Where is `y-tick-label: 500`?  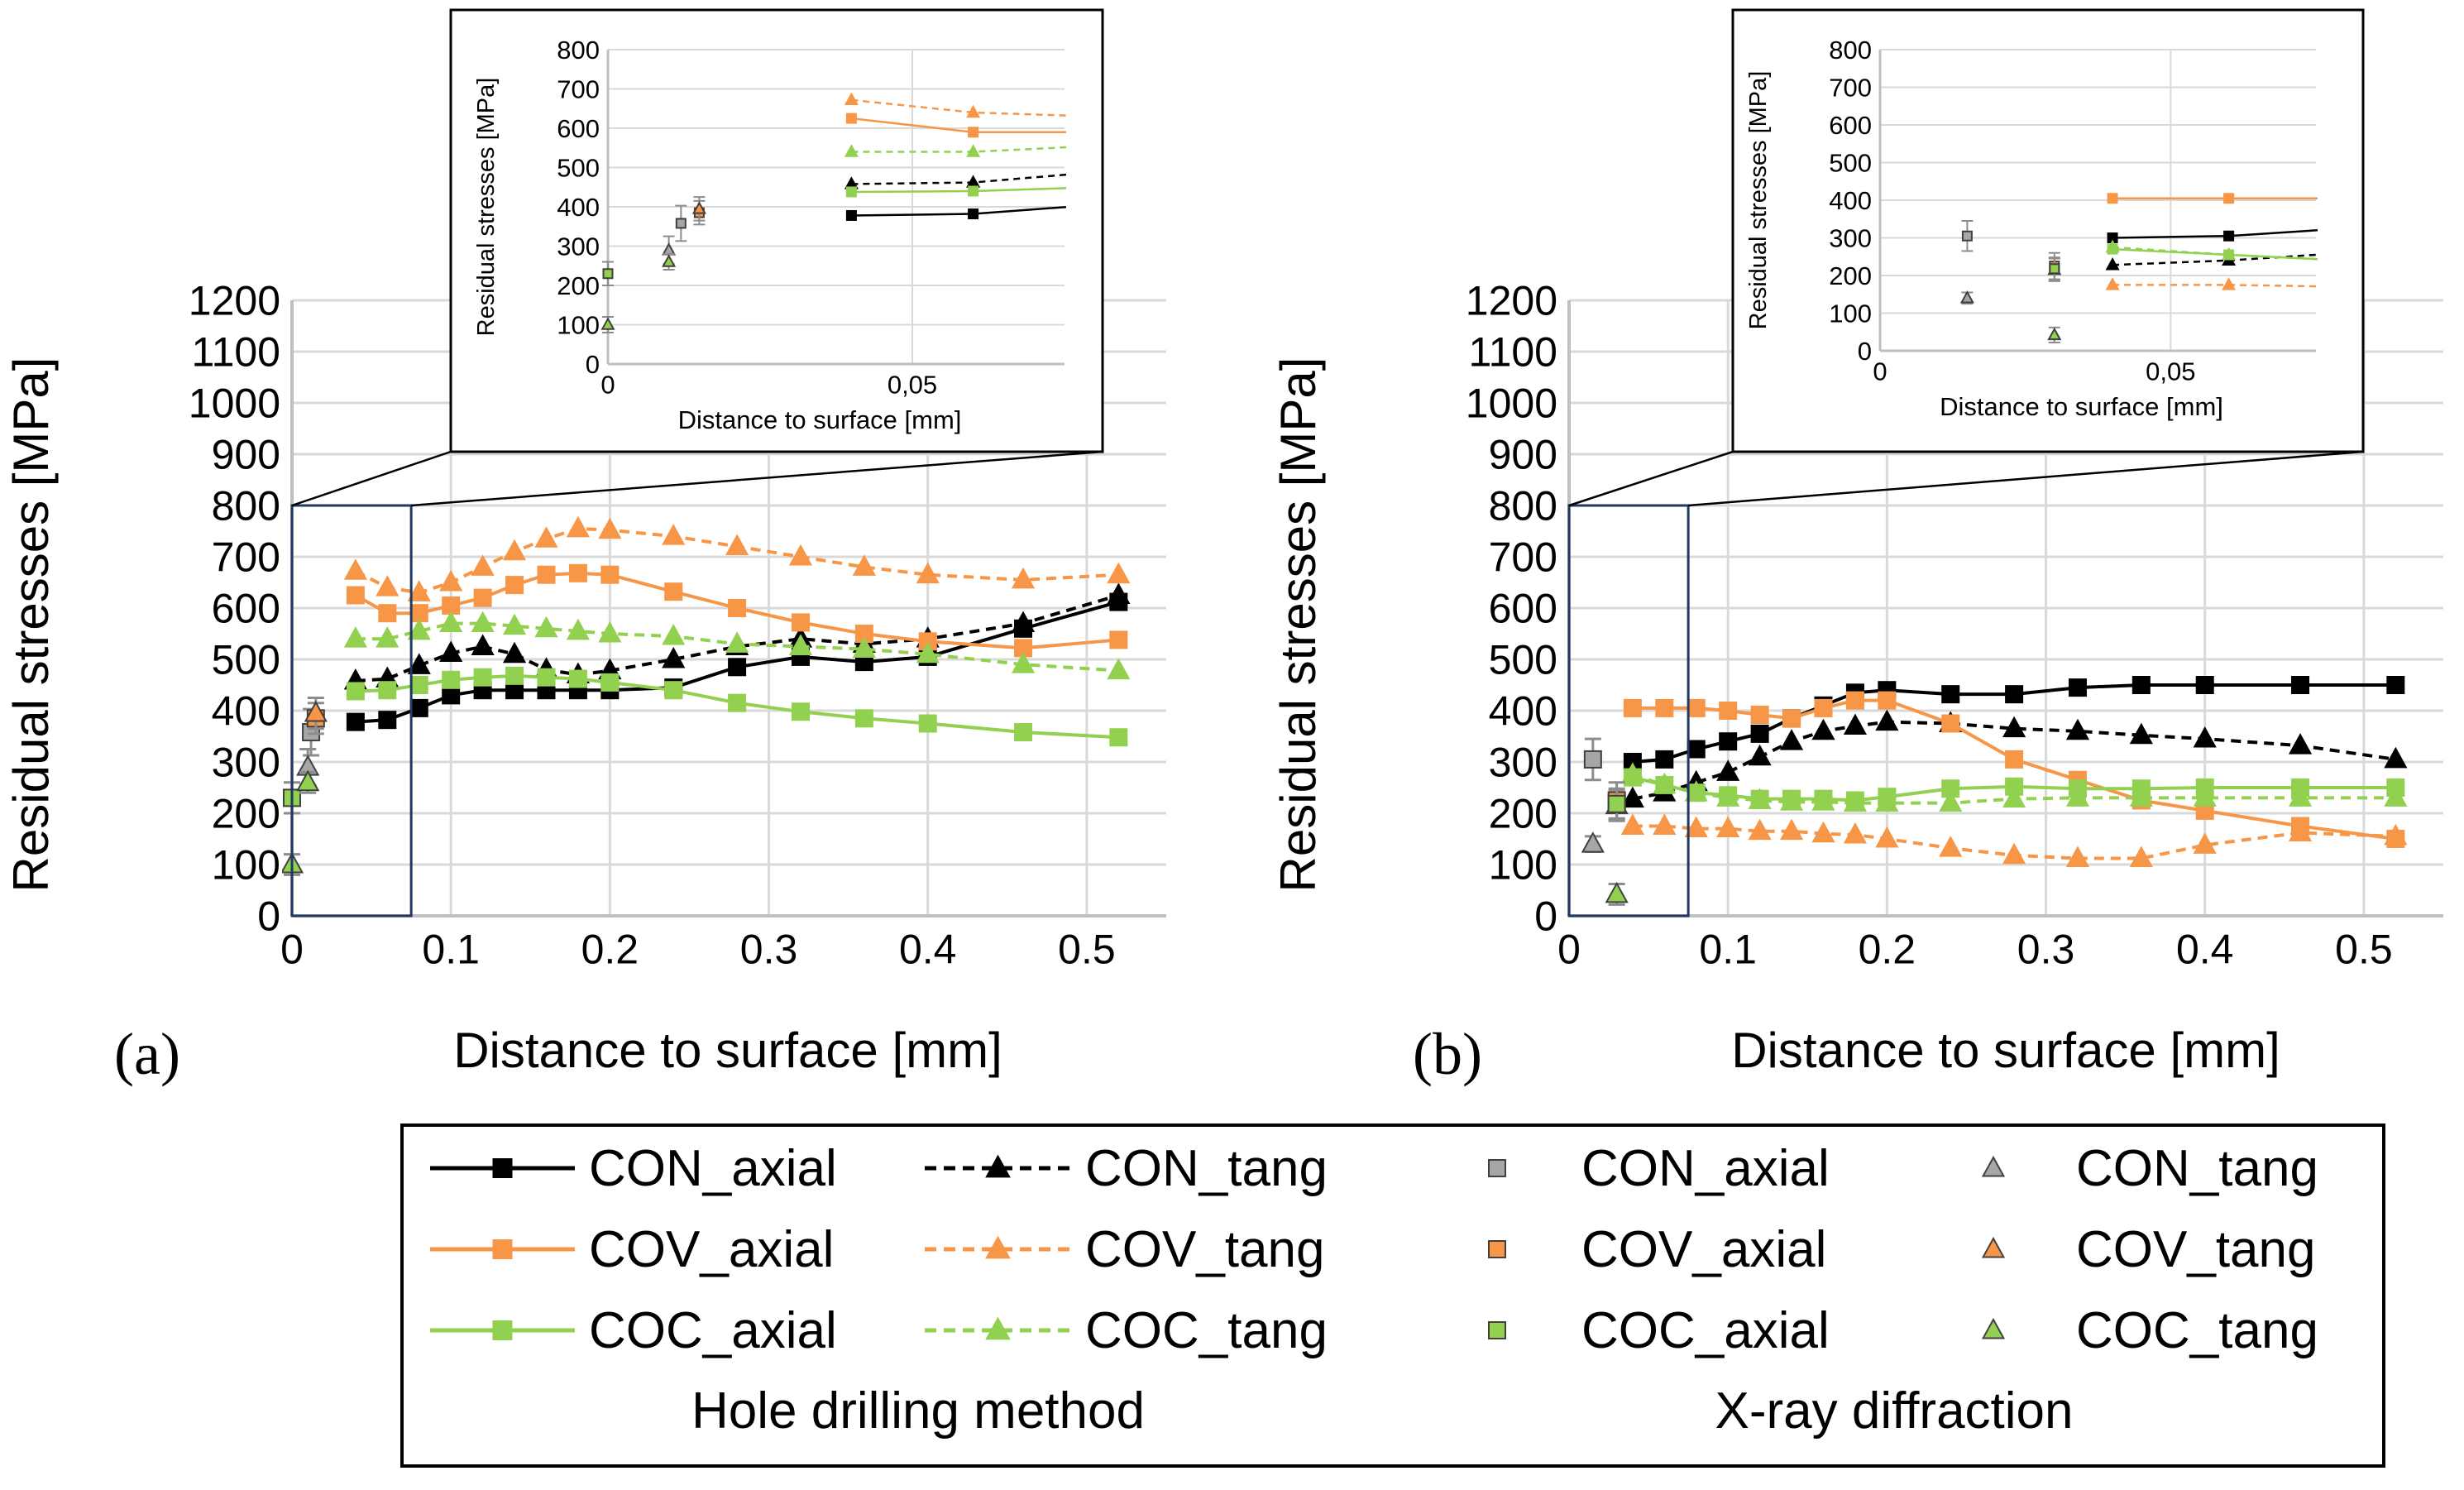
y-tick-label: 500 is located at coordinates (578, 167).